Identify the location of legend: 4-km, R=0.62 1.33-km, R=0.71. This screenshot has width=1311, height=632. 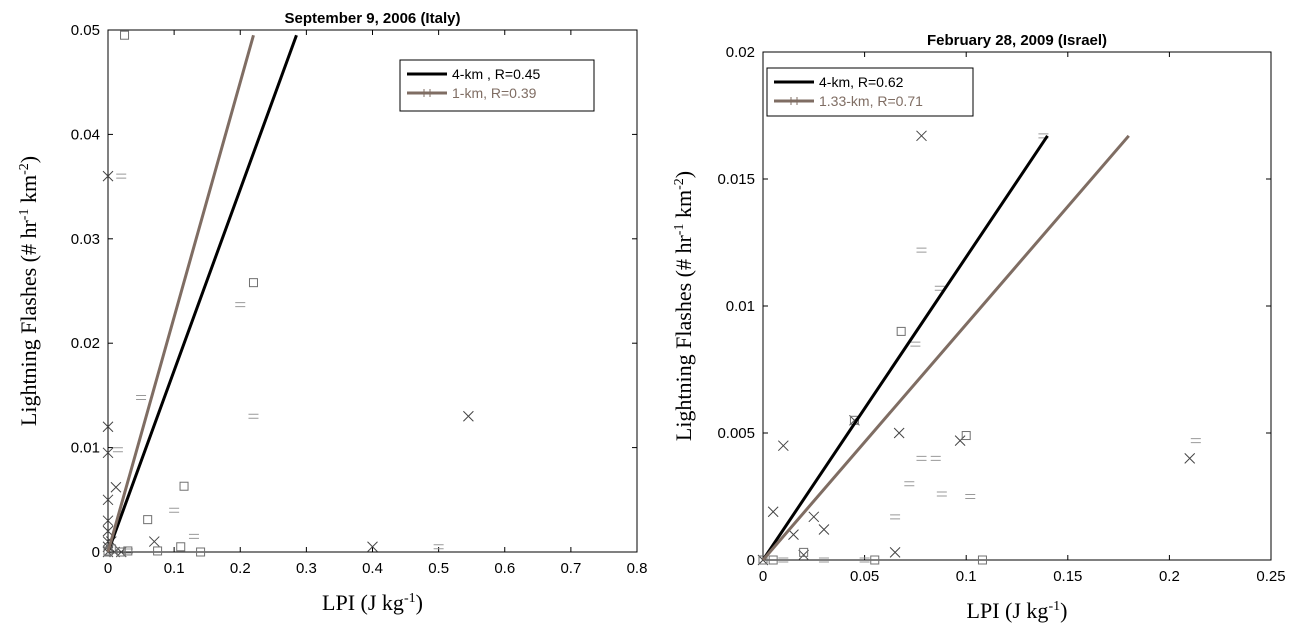
(870, 92).